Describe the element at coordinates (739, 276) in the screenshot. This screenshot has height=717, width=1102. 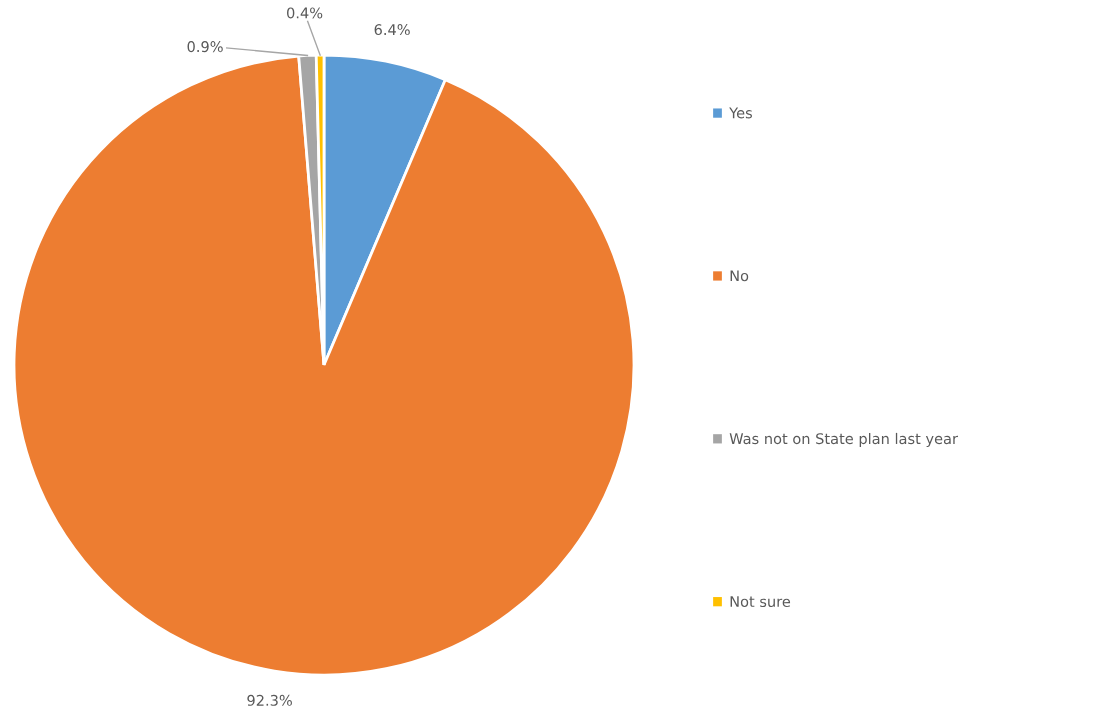
I see `legend-label: No` at that location.